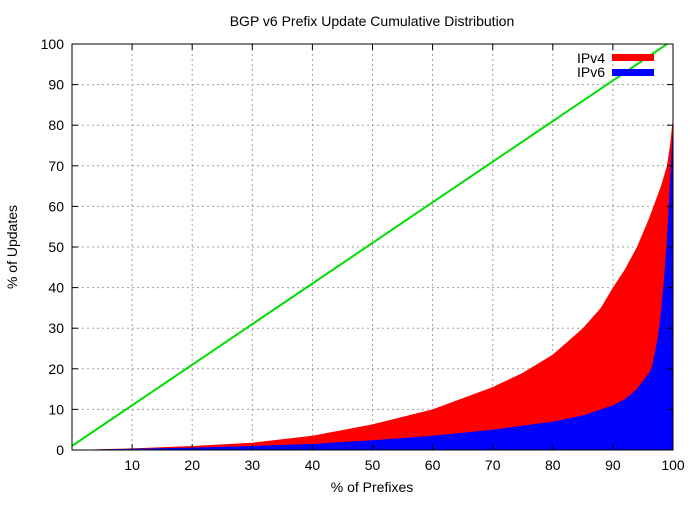 The height and width of the screenshot is (505, 700). I want to click on x-tick-label: 40, so click(313, 465).